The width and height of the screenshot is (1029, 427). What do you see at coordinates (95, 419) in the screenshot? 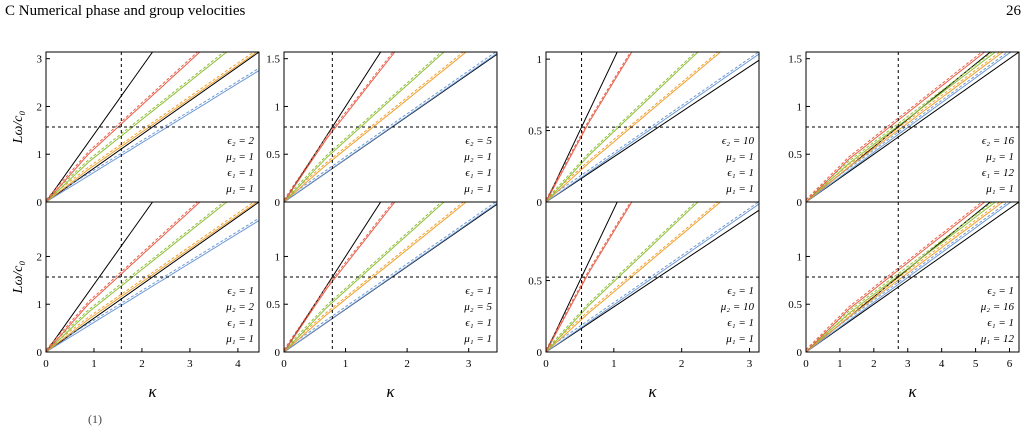
I see `footer-fragment: (1)` at bounding box center [95, 419].